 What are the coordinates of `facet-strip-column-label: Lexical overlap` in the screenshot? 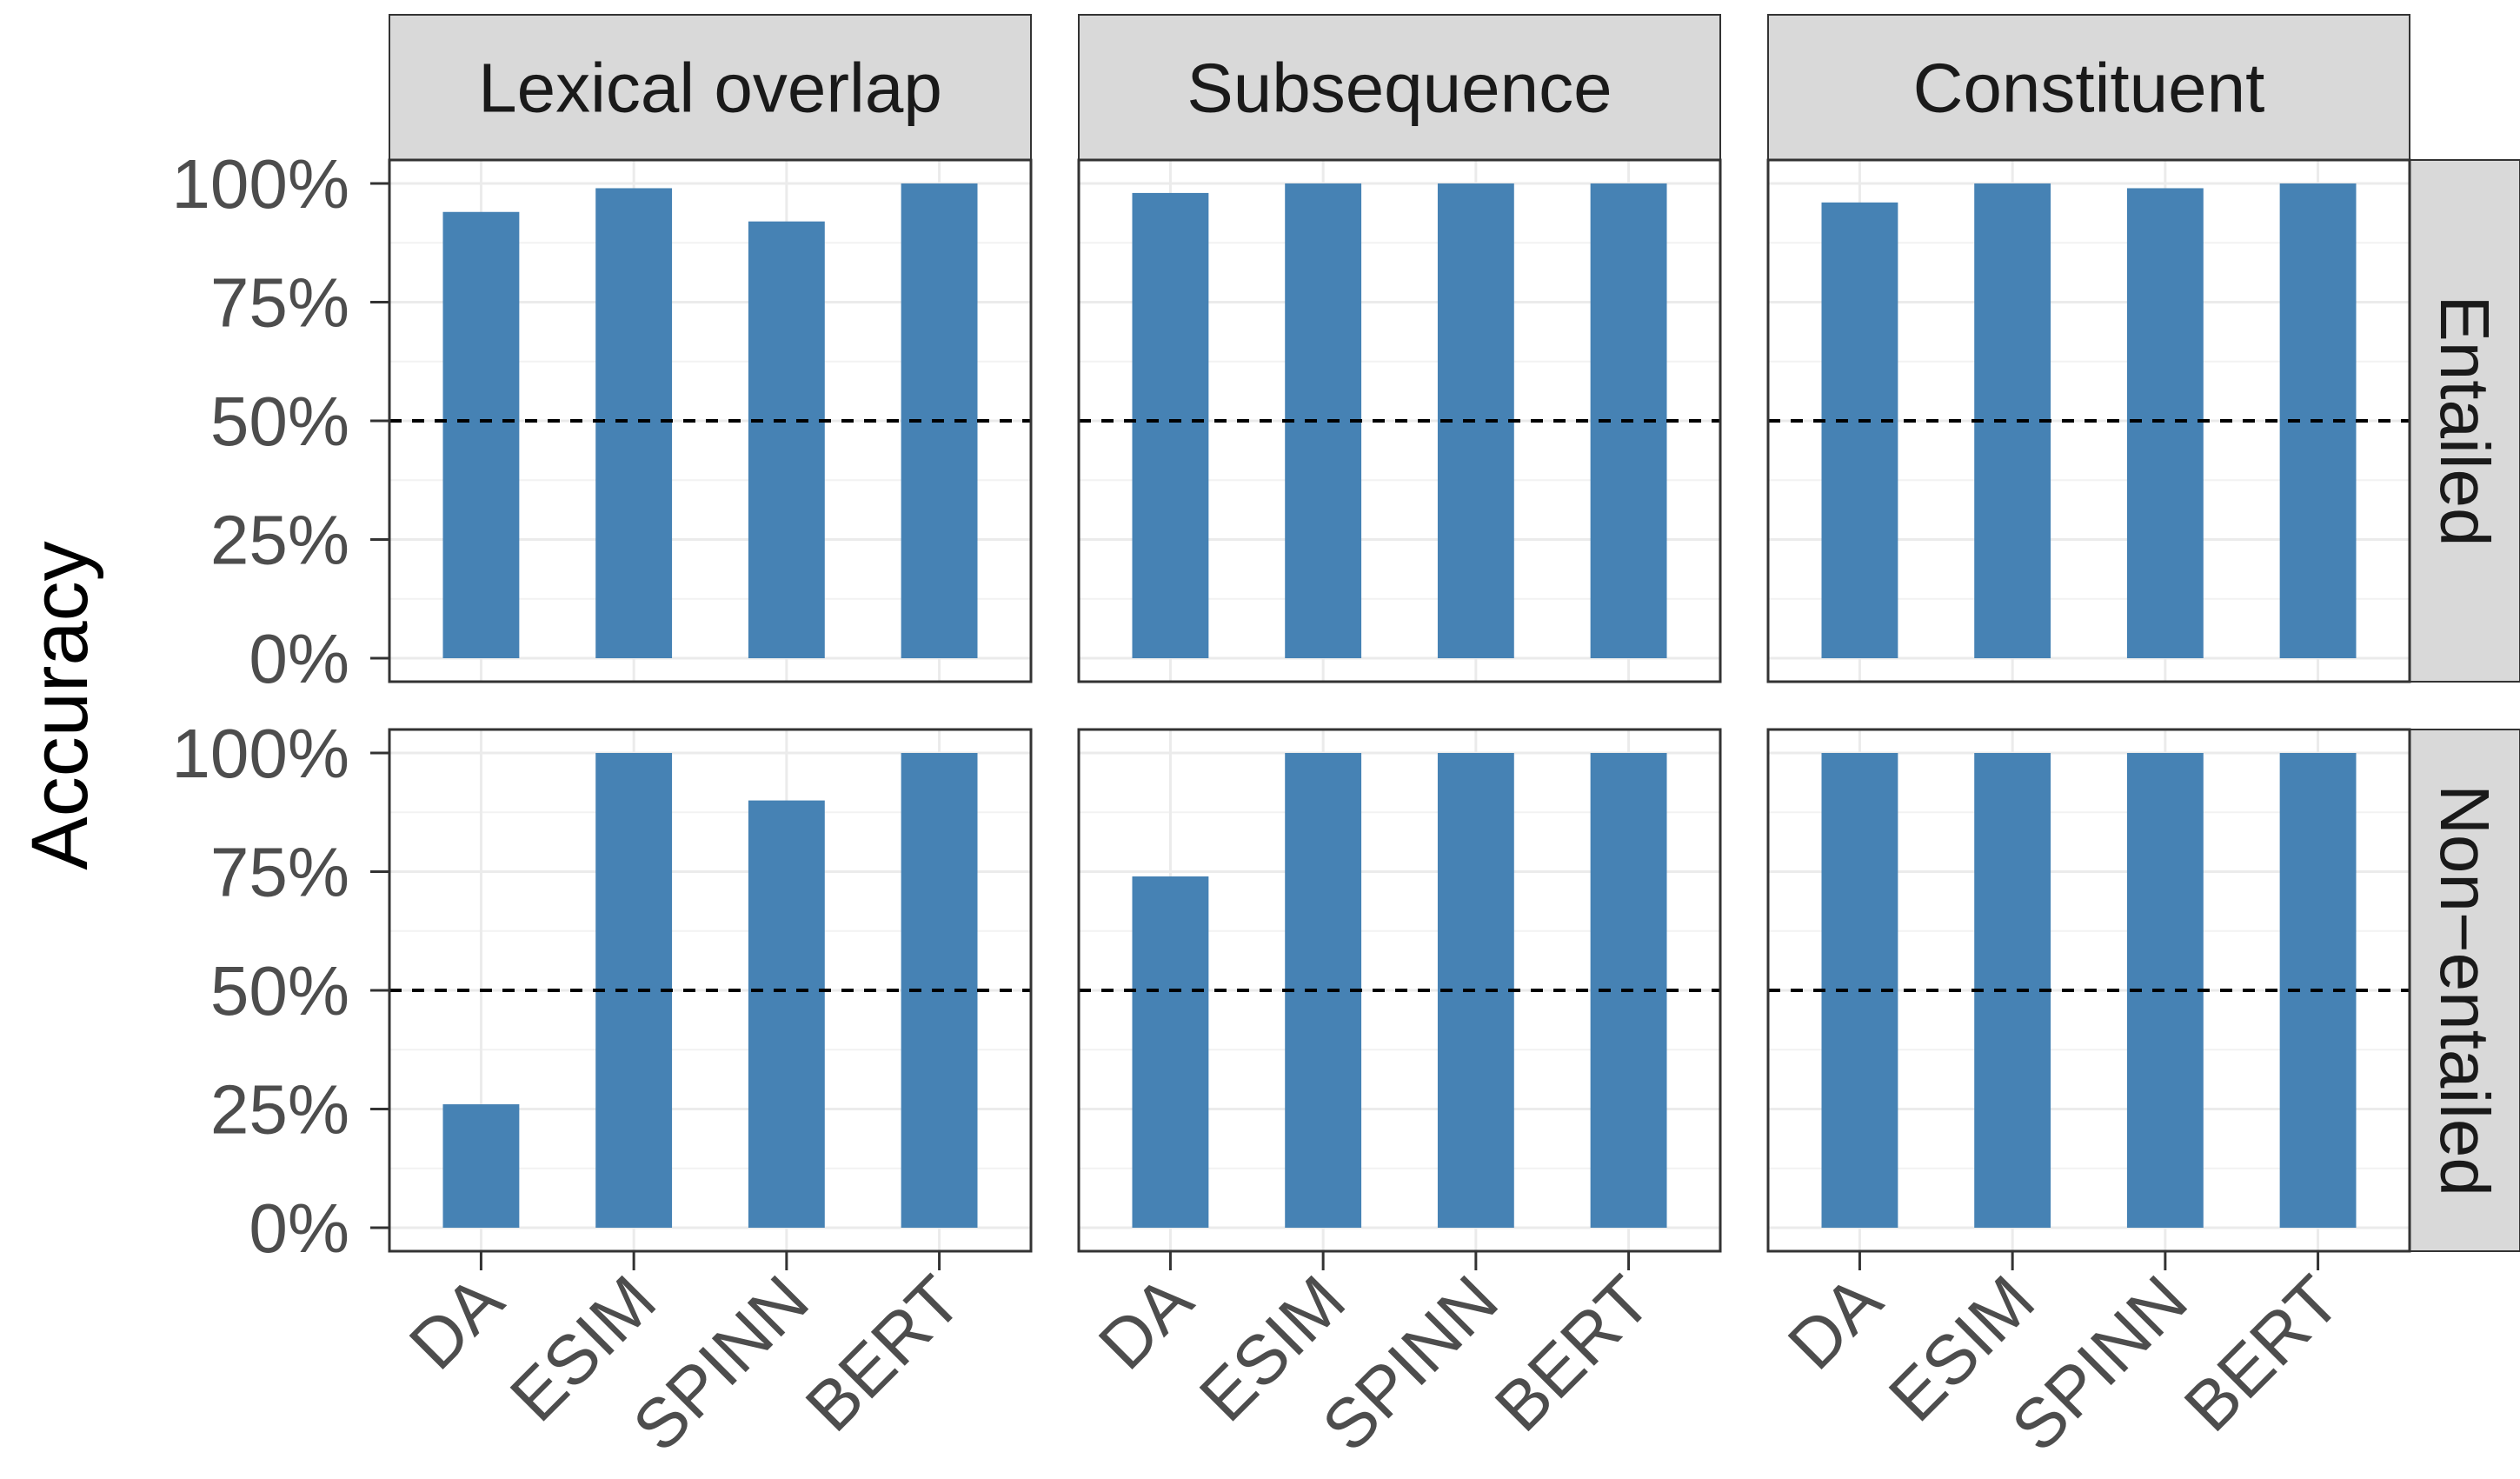 It's located at (710, 88).